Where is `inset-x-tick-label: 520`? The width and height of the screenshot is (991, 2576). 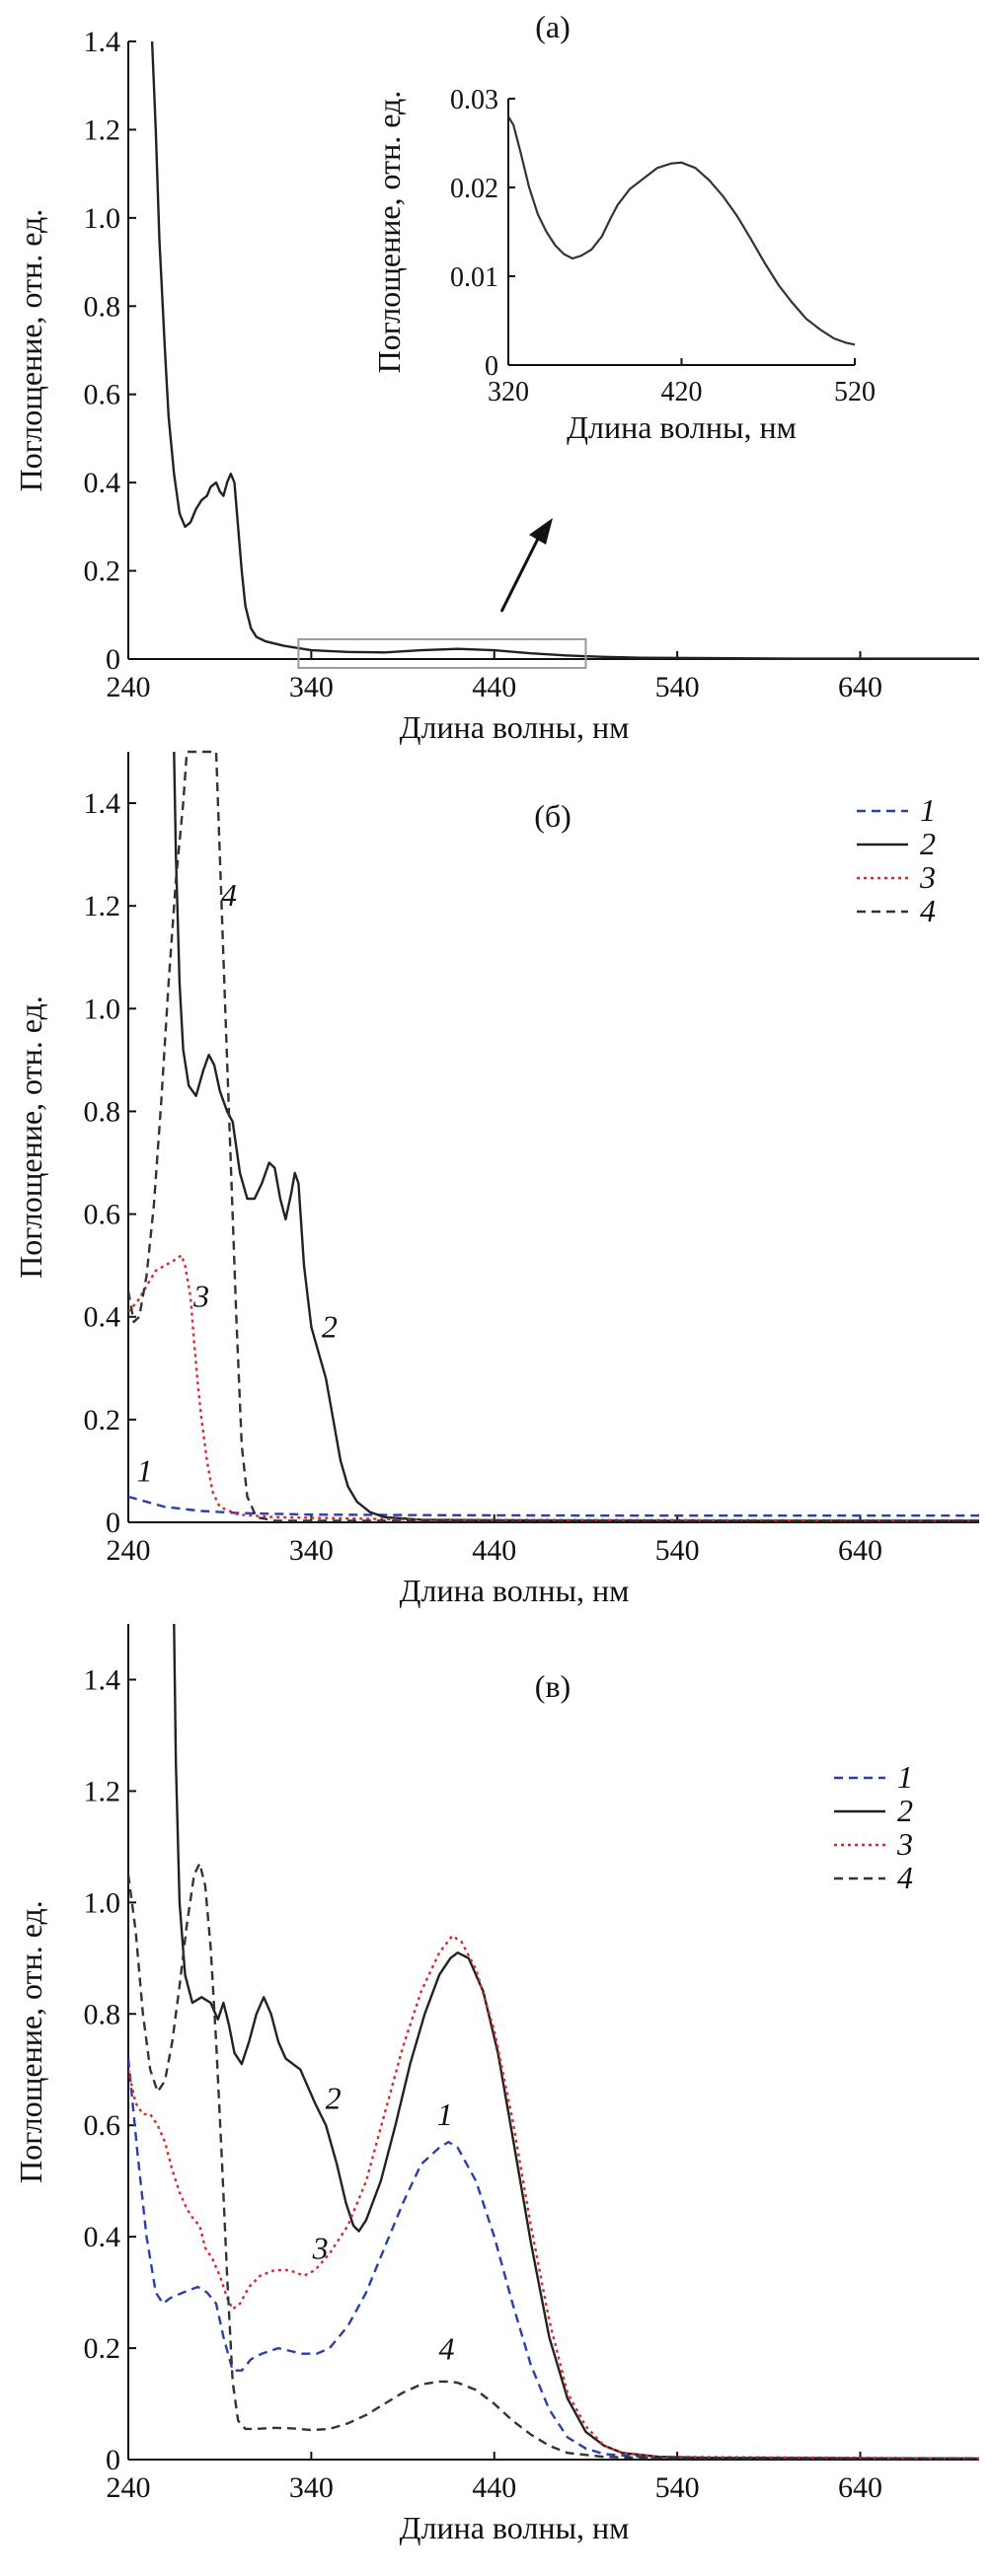
inset-x-tick-label: 520 is located at coordinates (855, 392).